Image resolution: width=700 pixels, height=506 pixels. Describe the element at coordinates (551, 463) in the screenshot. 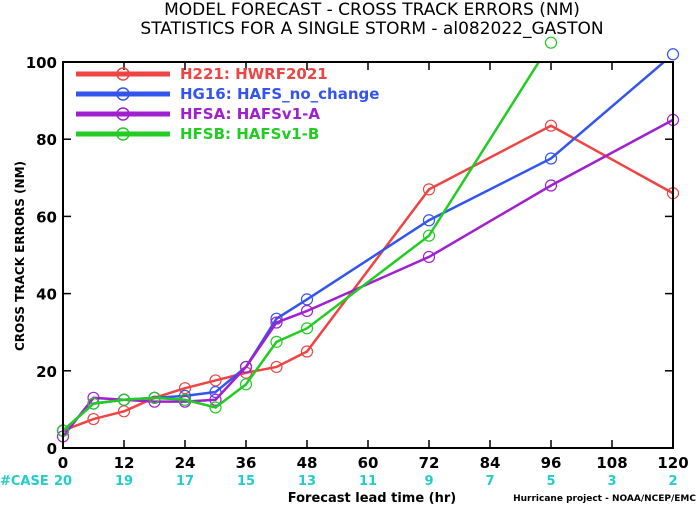

I see `x-tick-label: 96` at that location.